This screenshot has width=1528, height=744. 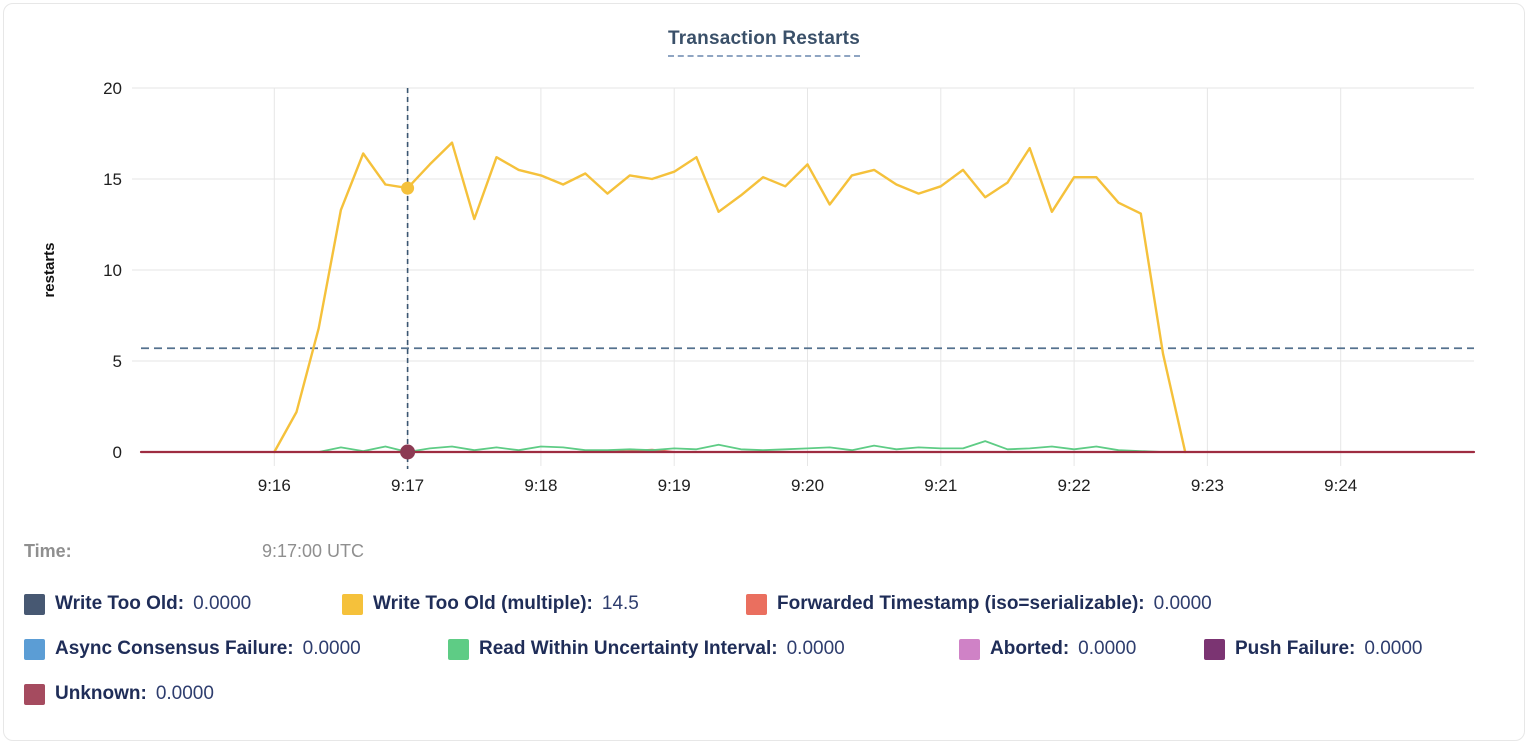 I want to click on chart-title-text: Transaction Restarts, so click(x=764, y=42).